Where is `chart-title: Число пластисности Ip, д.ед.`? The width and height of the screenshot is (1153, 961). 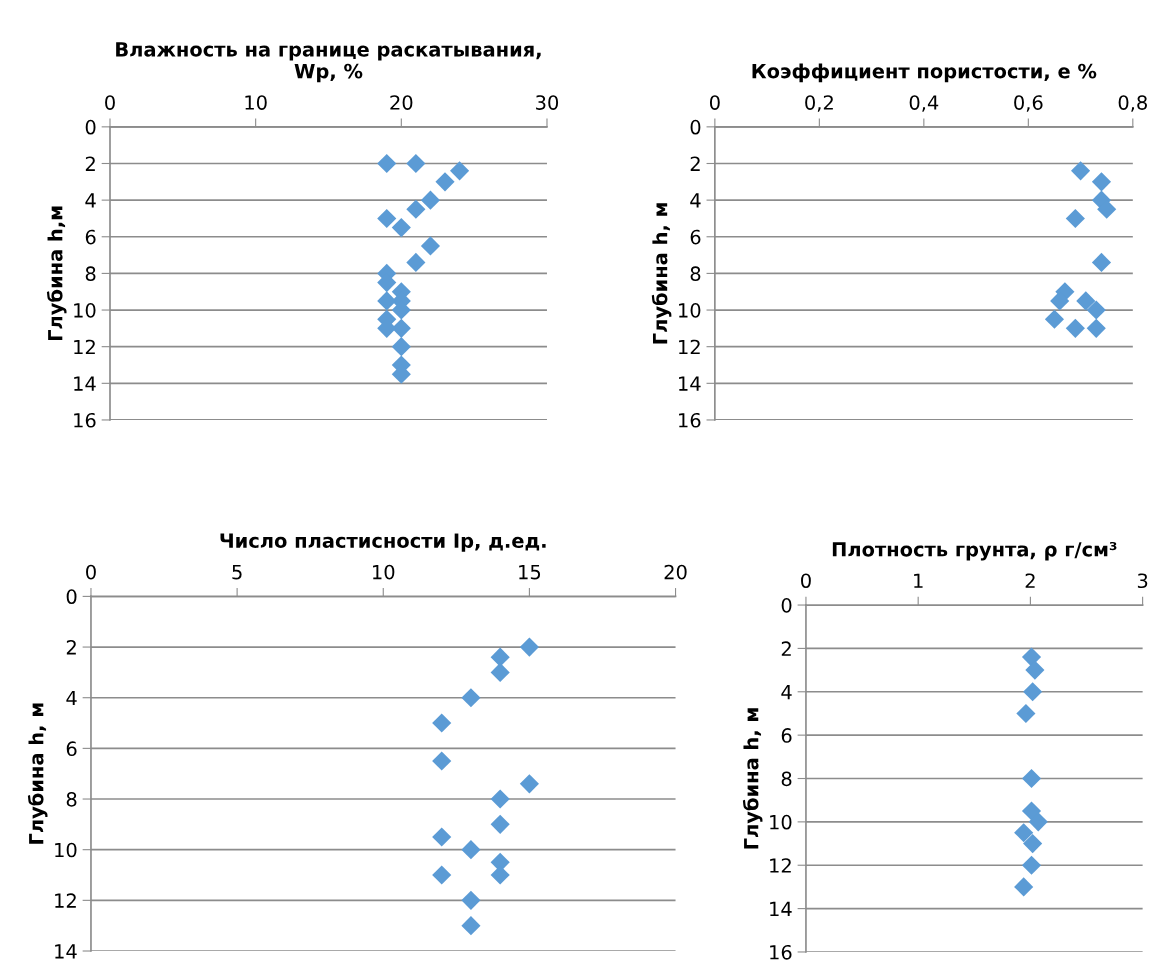
chart-title: Число пластисности Ip, д.ед. is located at coordinates (383, 542).